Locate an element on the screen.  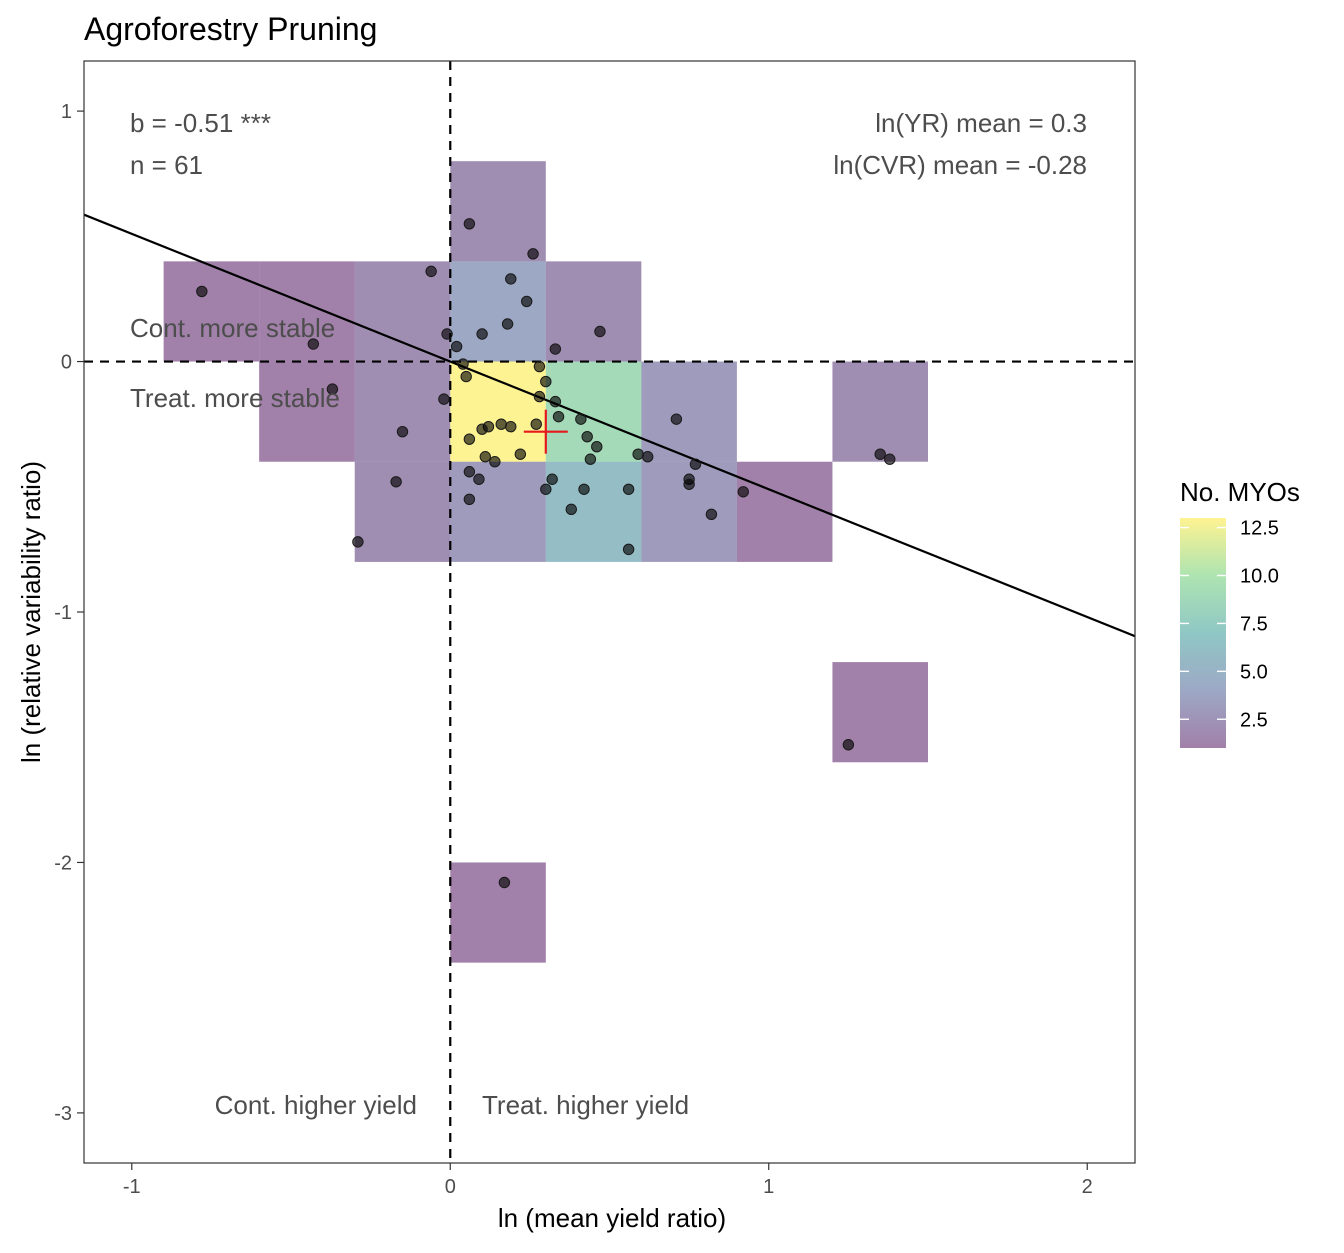
cvr-mean-label: ln(CVR) mean = -0.28 is located at coordinates (960, 165).